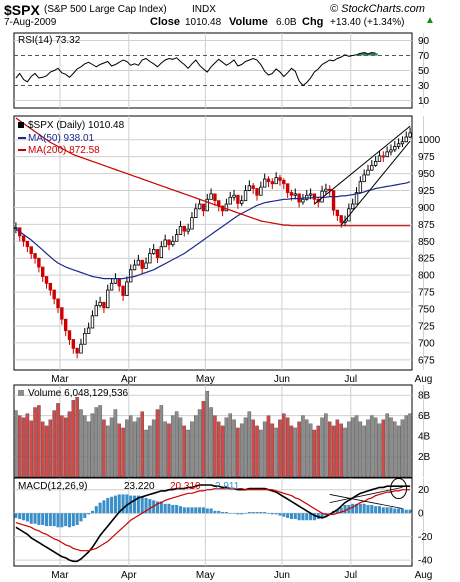  I want to click on macd-legend-value: 23.220, so click(139, 486).